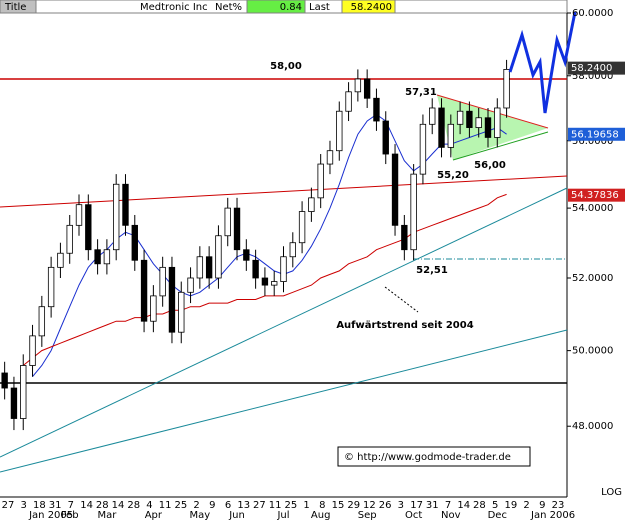 The width and height of the screenshot is (625, 520). I want to click on triangle-fill, so click(492, 127).